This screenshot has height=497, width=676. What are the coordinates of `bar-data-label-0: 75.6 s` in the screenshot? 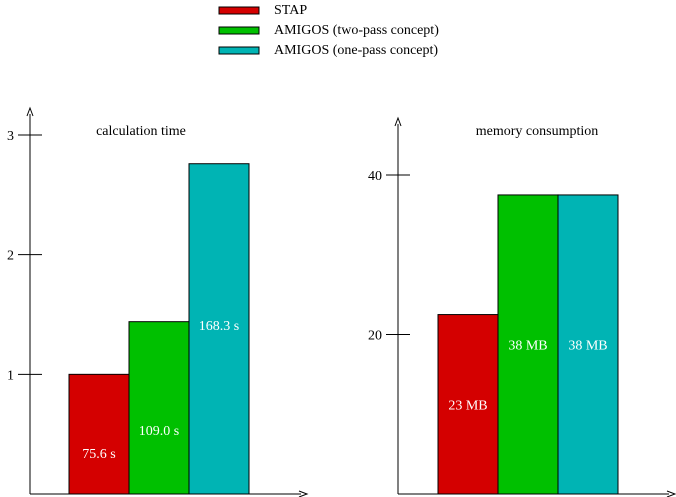 It's located at (98, 454).